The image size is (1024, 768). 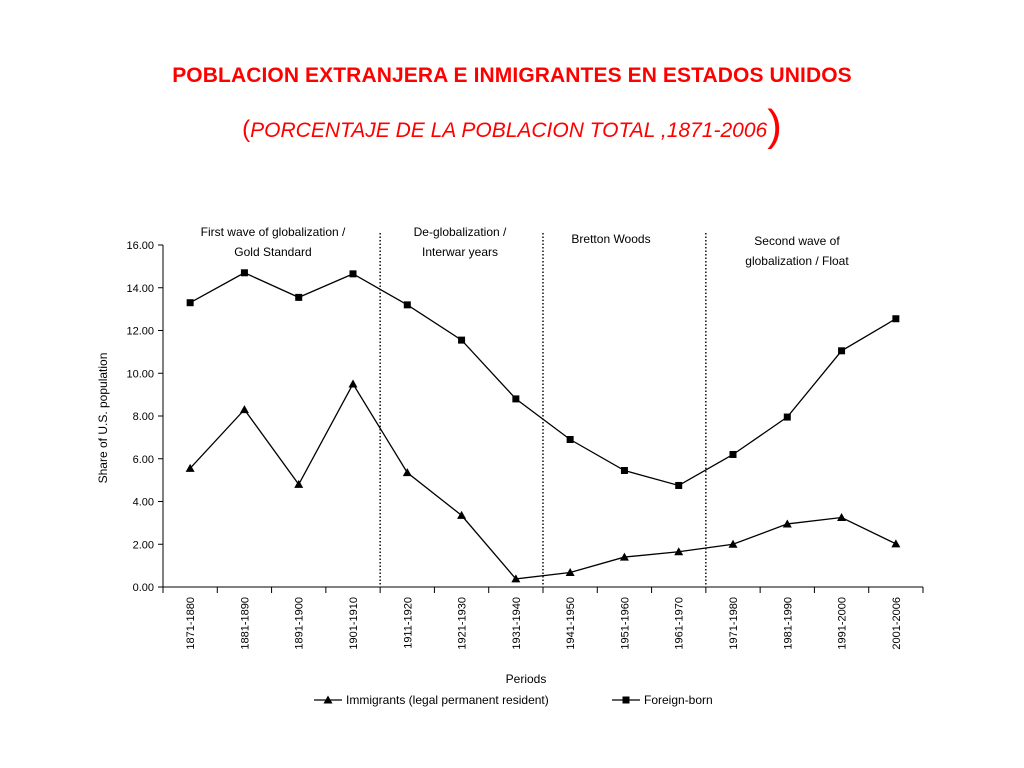 What do you see at coordinates (140, 374) in the screenshot?
I see `y-tick-label: 10.00` at bounding box center [140, 374].